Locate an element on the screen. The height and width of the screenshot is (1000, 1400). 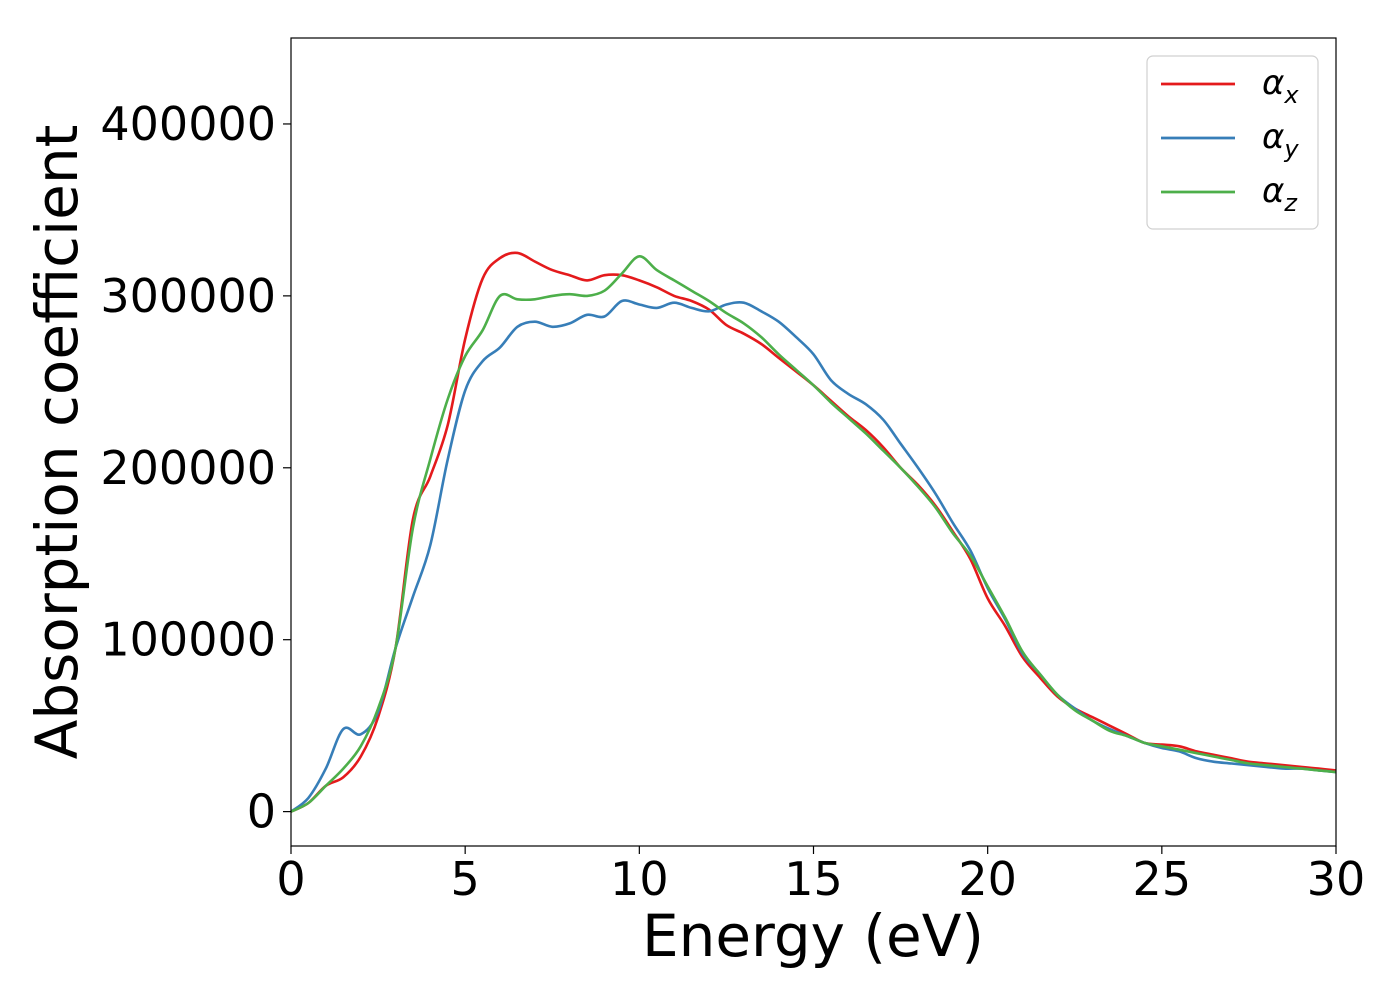
x-axis-ticks: 0 5 10 15 20 25 30 is located at coordinates (820, 876).